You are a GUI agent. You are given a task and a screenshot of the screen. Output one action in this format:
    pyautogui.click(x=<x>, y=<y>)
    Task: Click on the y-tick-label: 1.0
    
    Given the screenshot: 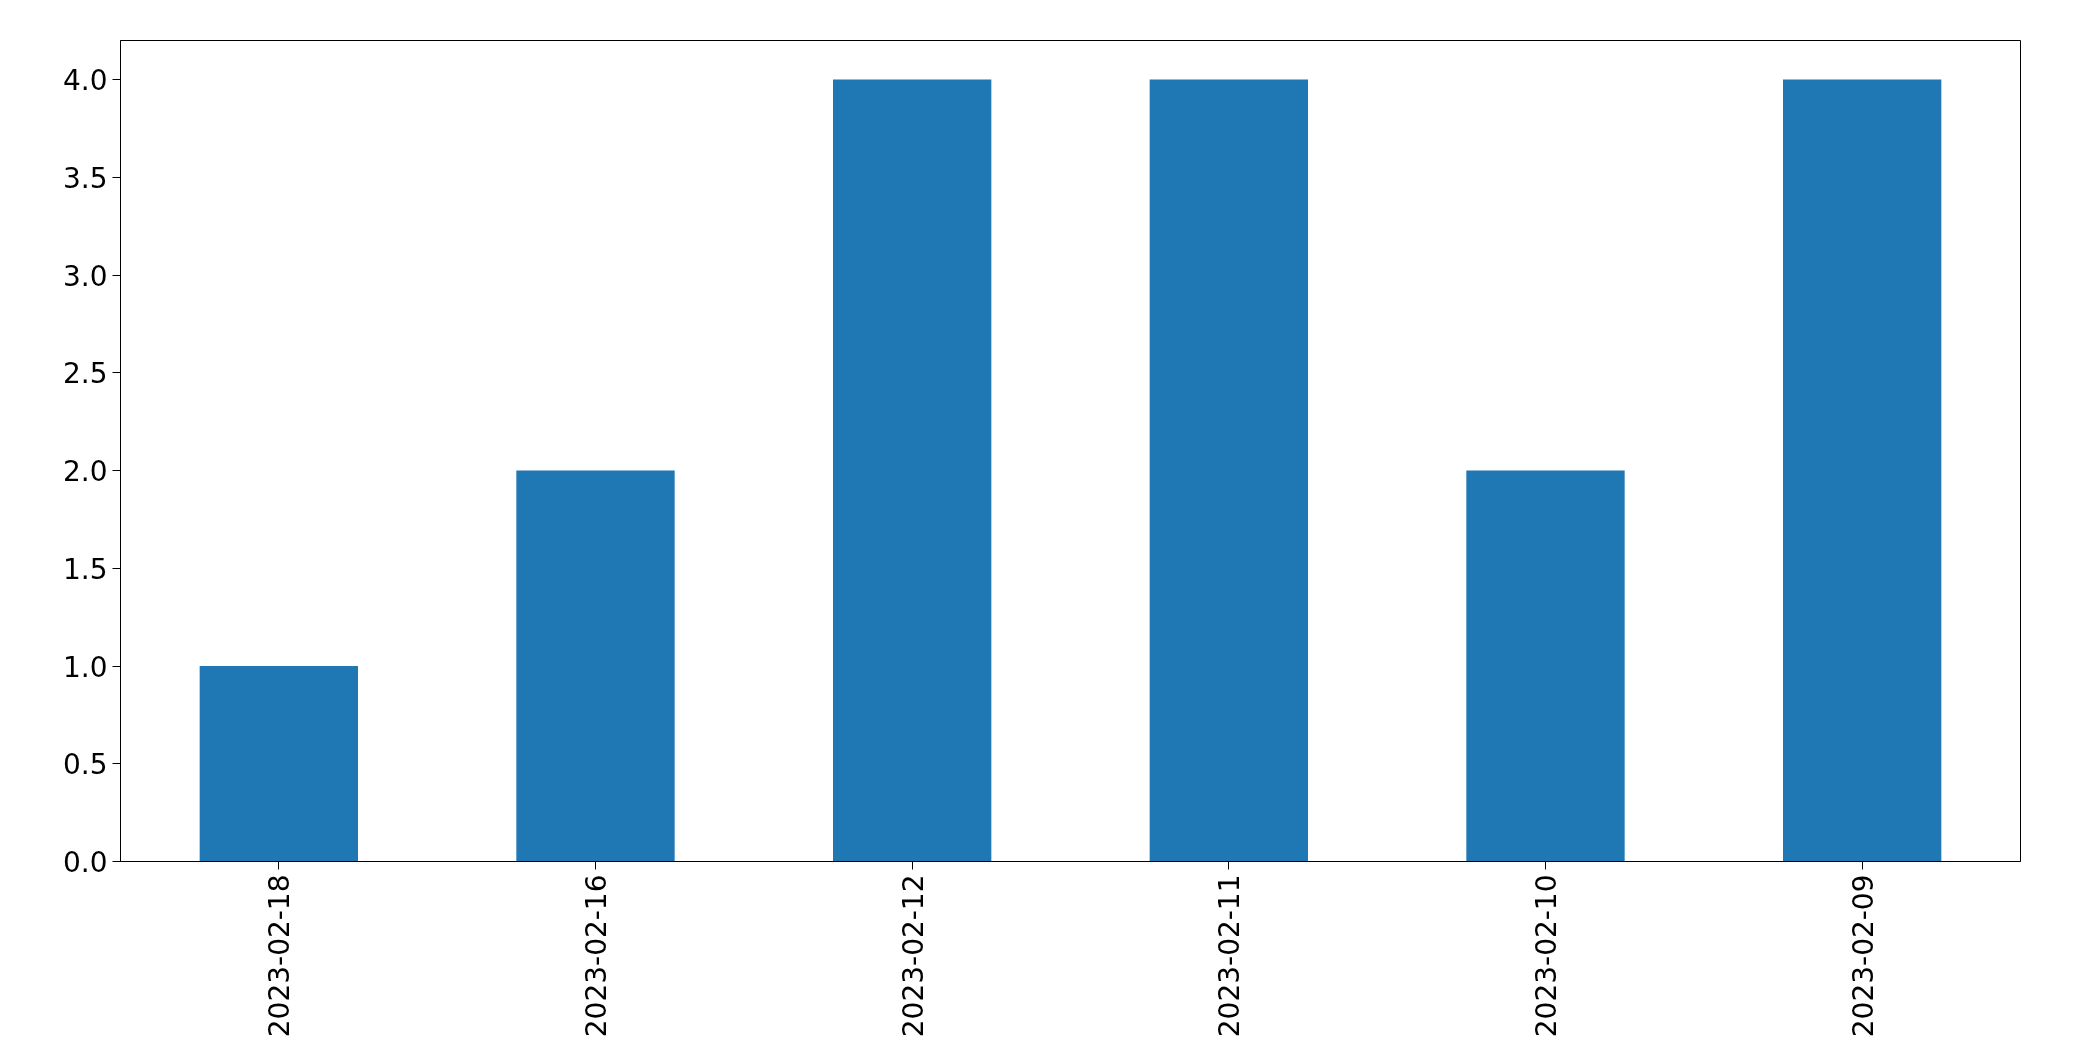 What is the action you would take?
    pyautogui.click(x=85, y=667)
    